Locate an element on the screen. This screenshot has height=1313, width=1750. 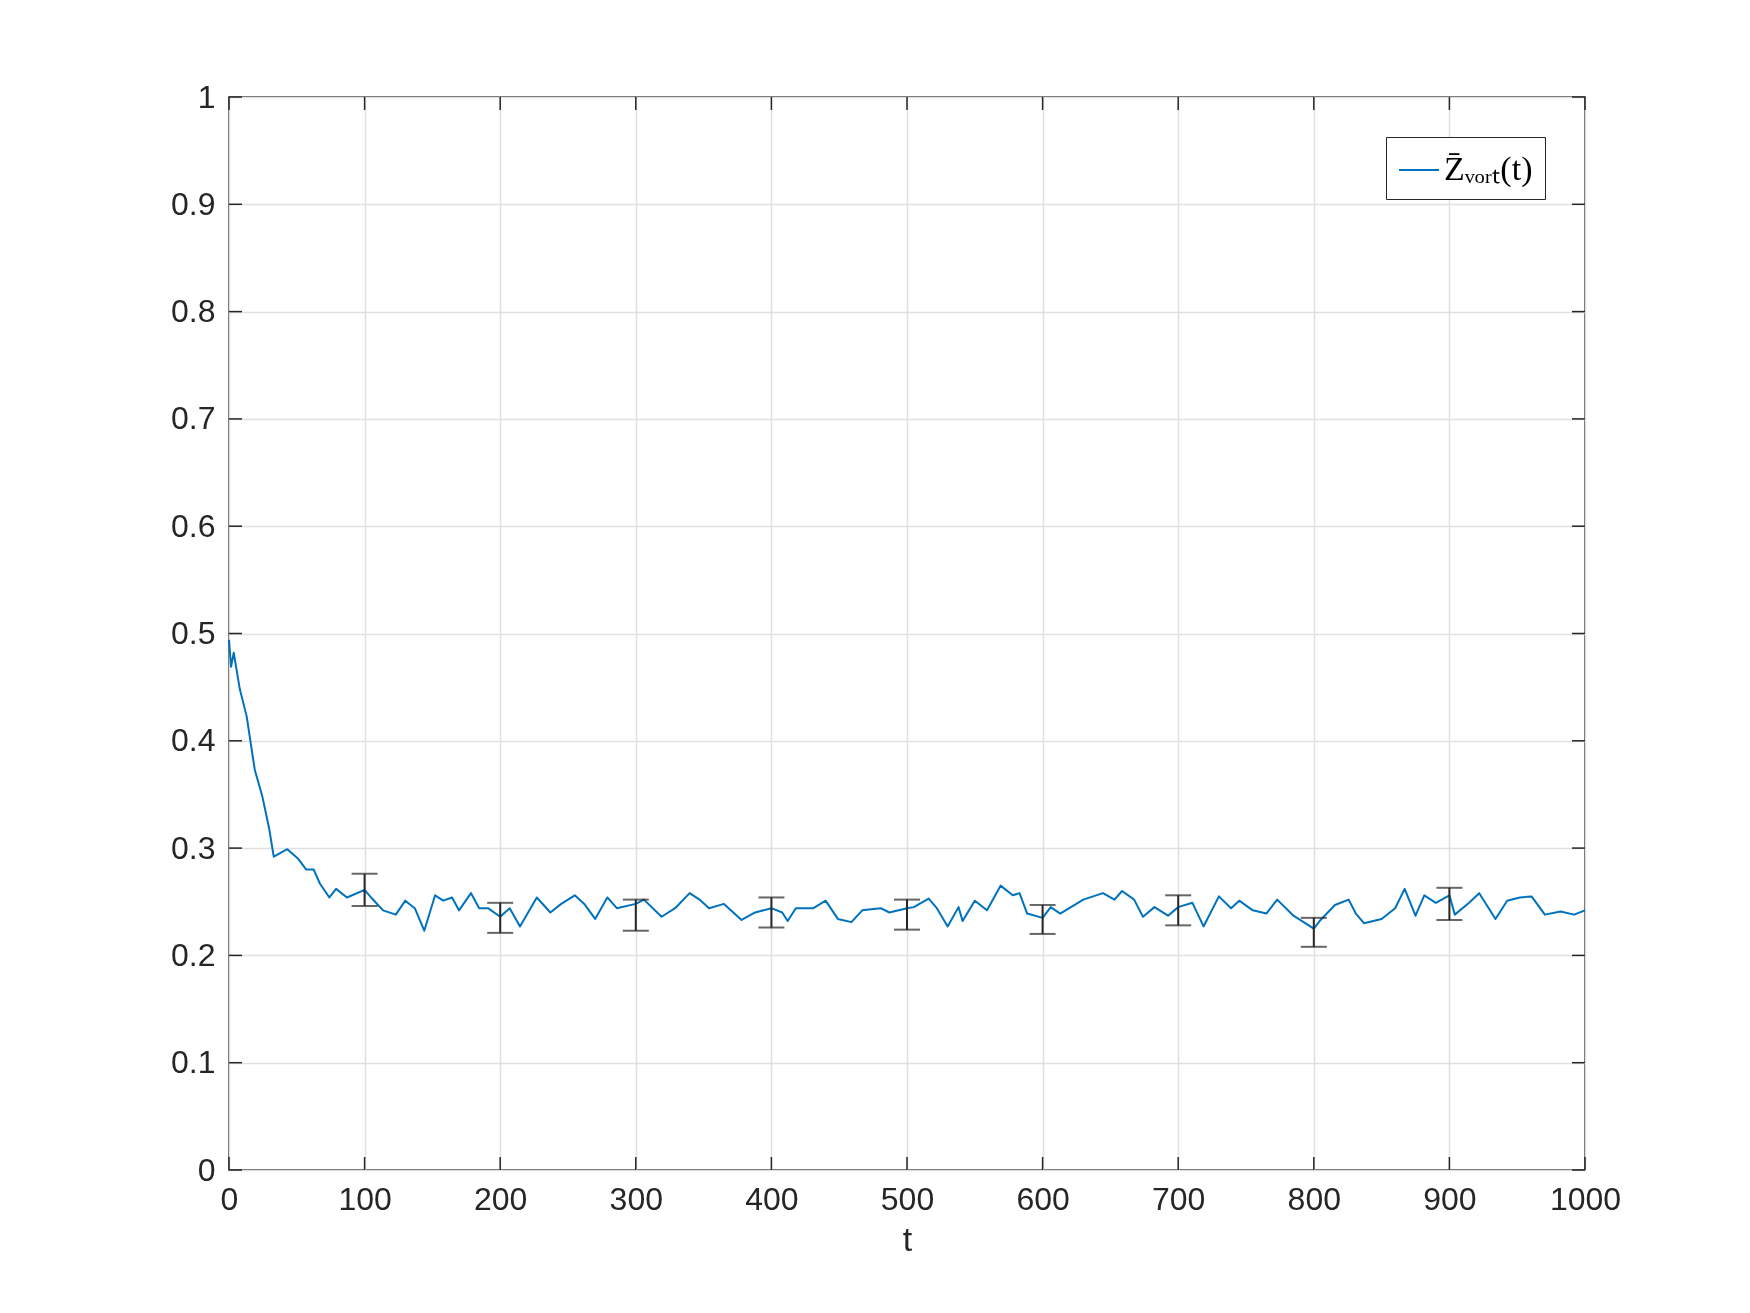
x-tick-label: 200 is located at coordinates (501, 1198).